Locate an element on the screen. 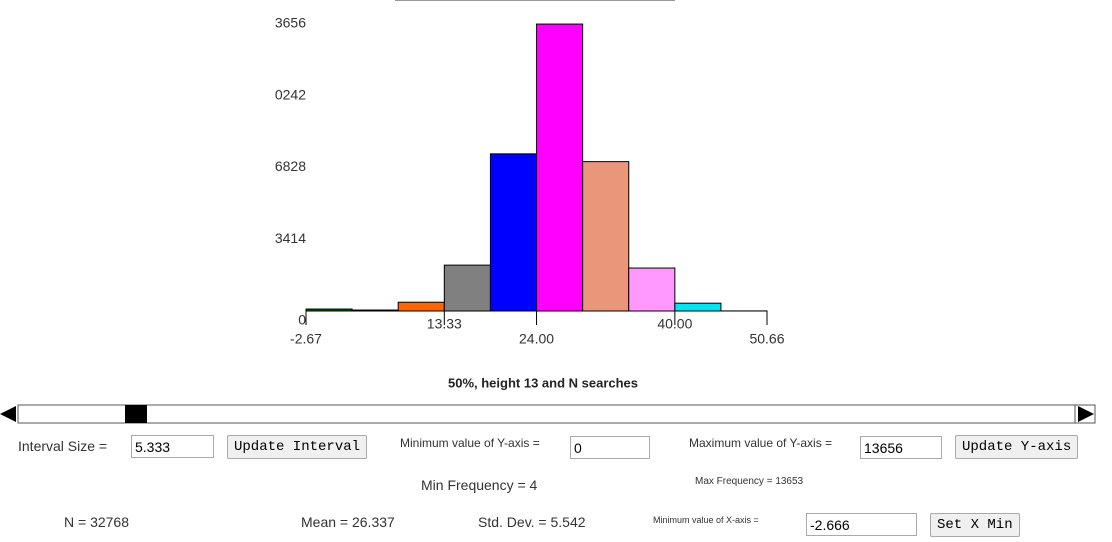 The image size is (1112, 542). caption: 50%, height 13 and N searches is located at coordinates (543, 382).